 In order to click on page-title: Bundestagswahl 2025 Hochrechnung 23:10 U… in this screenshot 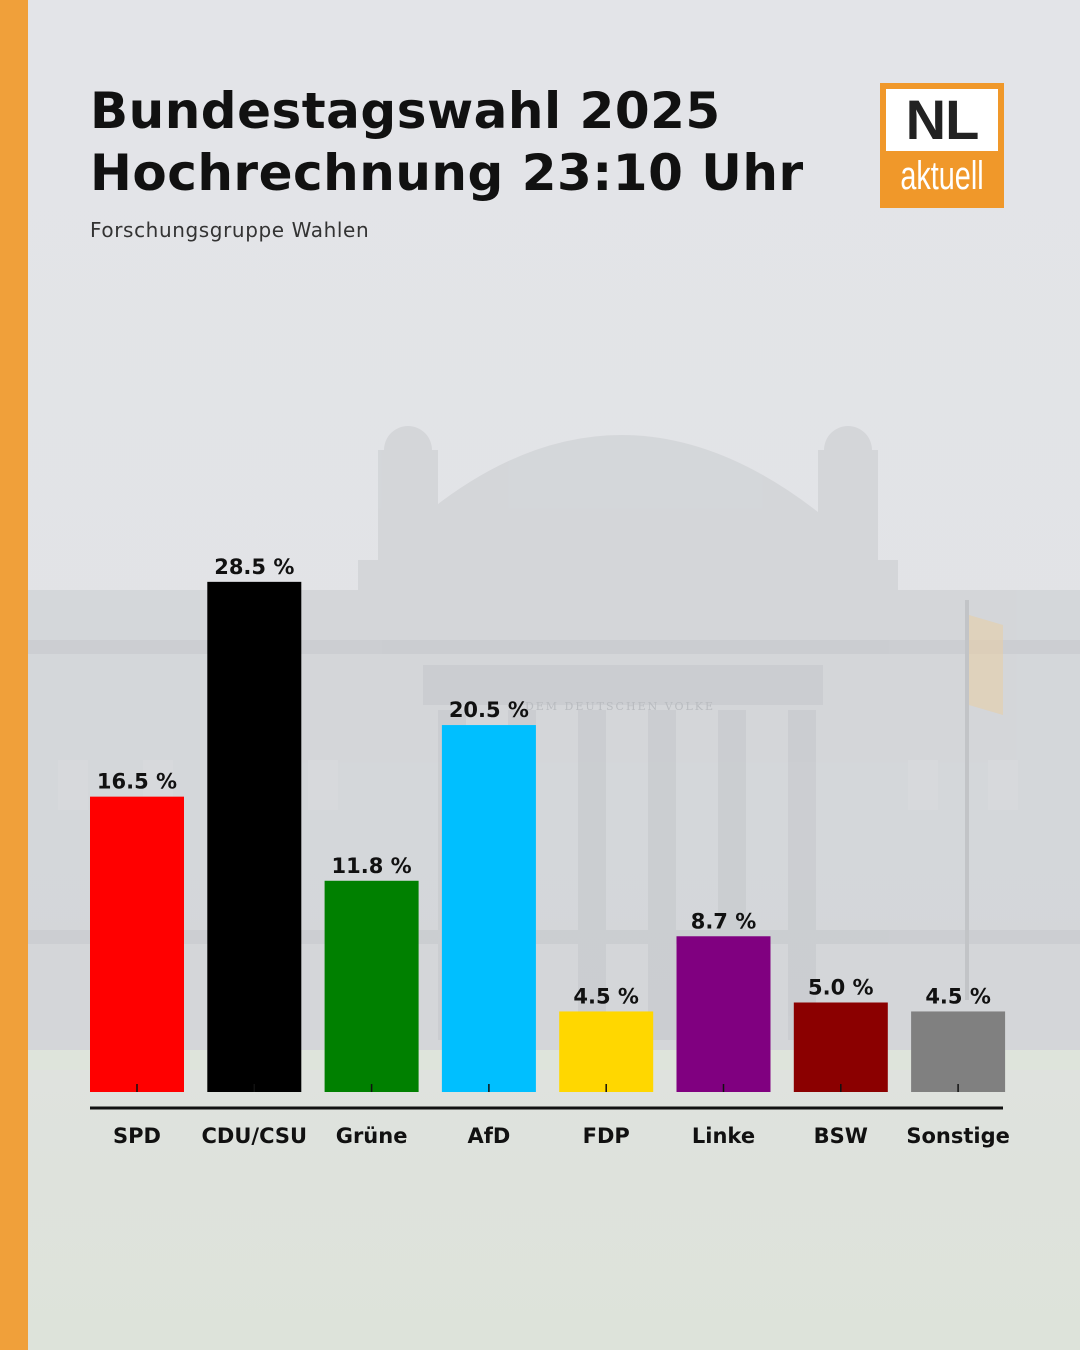, I will do `click(447, 142)`.